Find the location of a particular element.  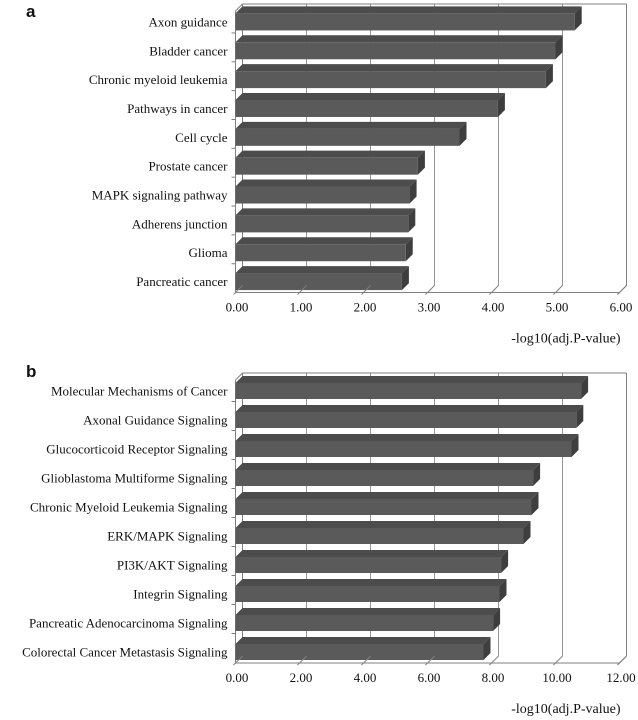

x-tick-label: 8.00 is located at coordinates (493, 677).